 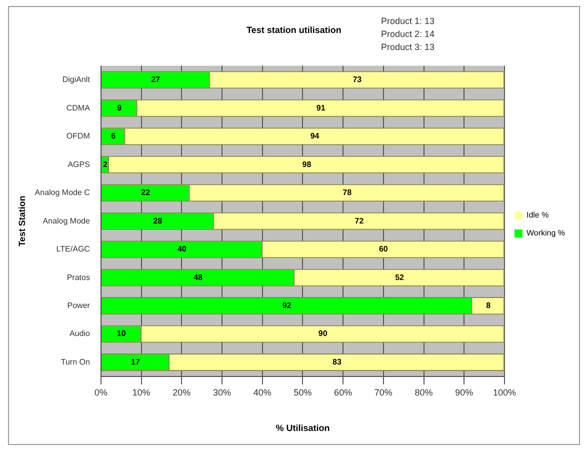 What do you see at coordinates (347, 193) in the screenshot?
I see `data-label: 78` at bounding box center [347, 193].